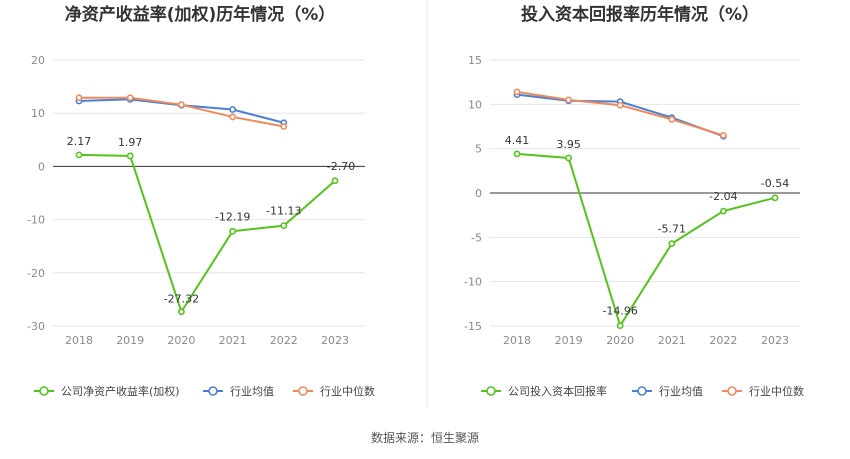 The width and height of the screenshot is (850, 459). What do you see at coordinates (181, 299) in the screenshot?
I see `data-label: -27.32` at bounding box center [181, 299].